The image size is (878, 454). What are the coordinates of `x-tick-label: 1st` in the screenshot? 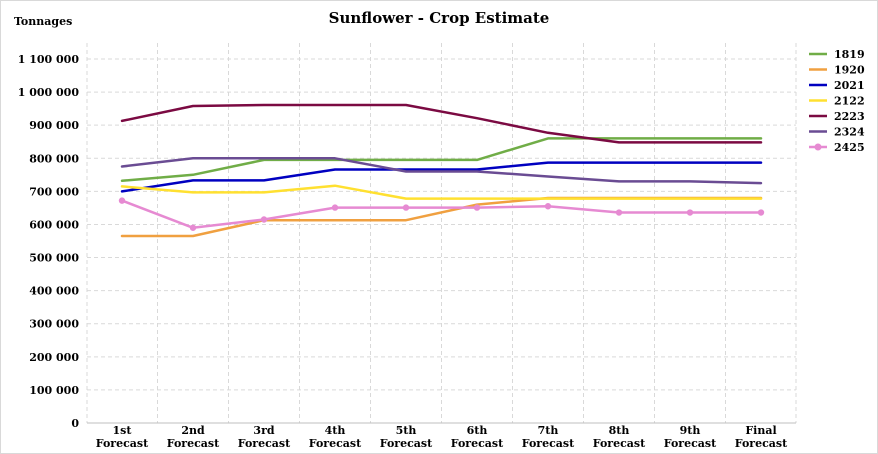 It's located at (123, 430).